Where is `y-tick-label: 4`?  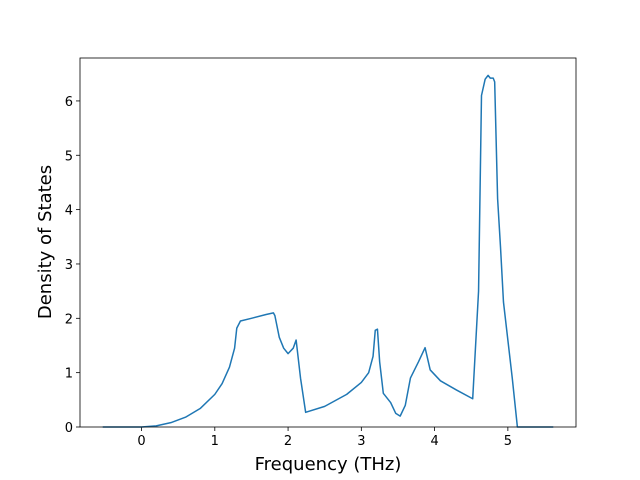 y-tick-label: 4 is located at coordinates (69, 211).